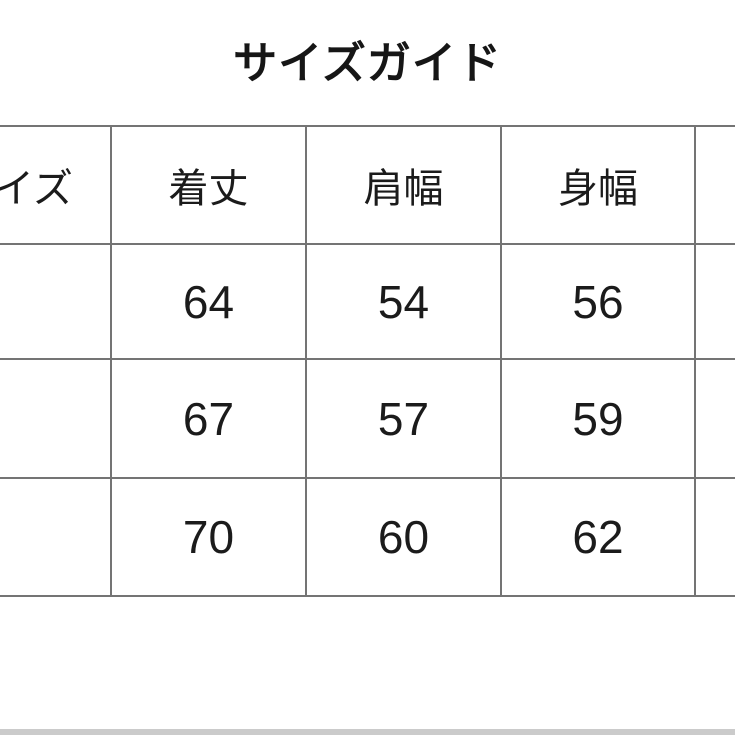  I want to click on cell-shoulder-width: 54, so click(403, 301).